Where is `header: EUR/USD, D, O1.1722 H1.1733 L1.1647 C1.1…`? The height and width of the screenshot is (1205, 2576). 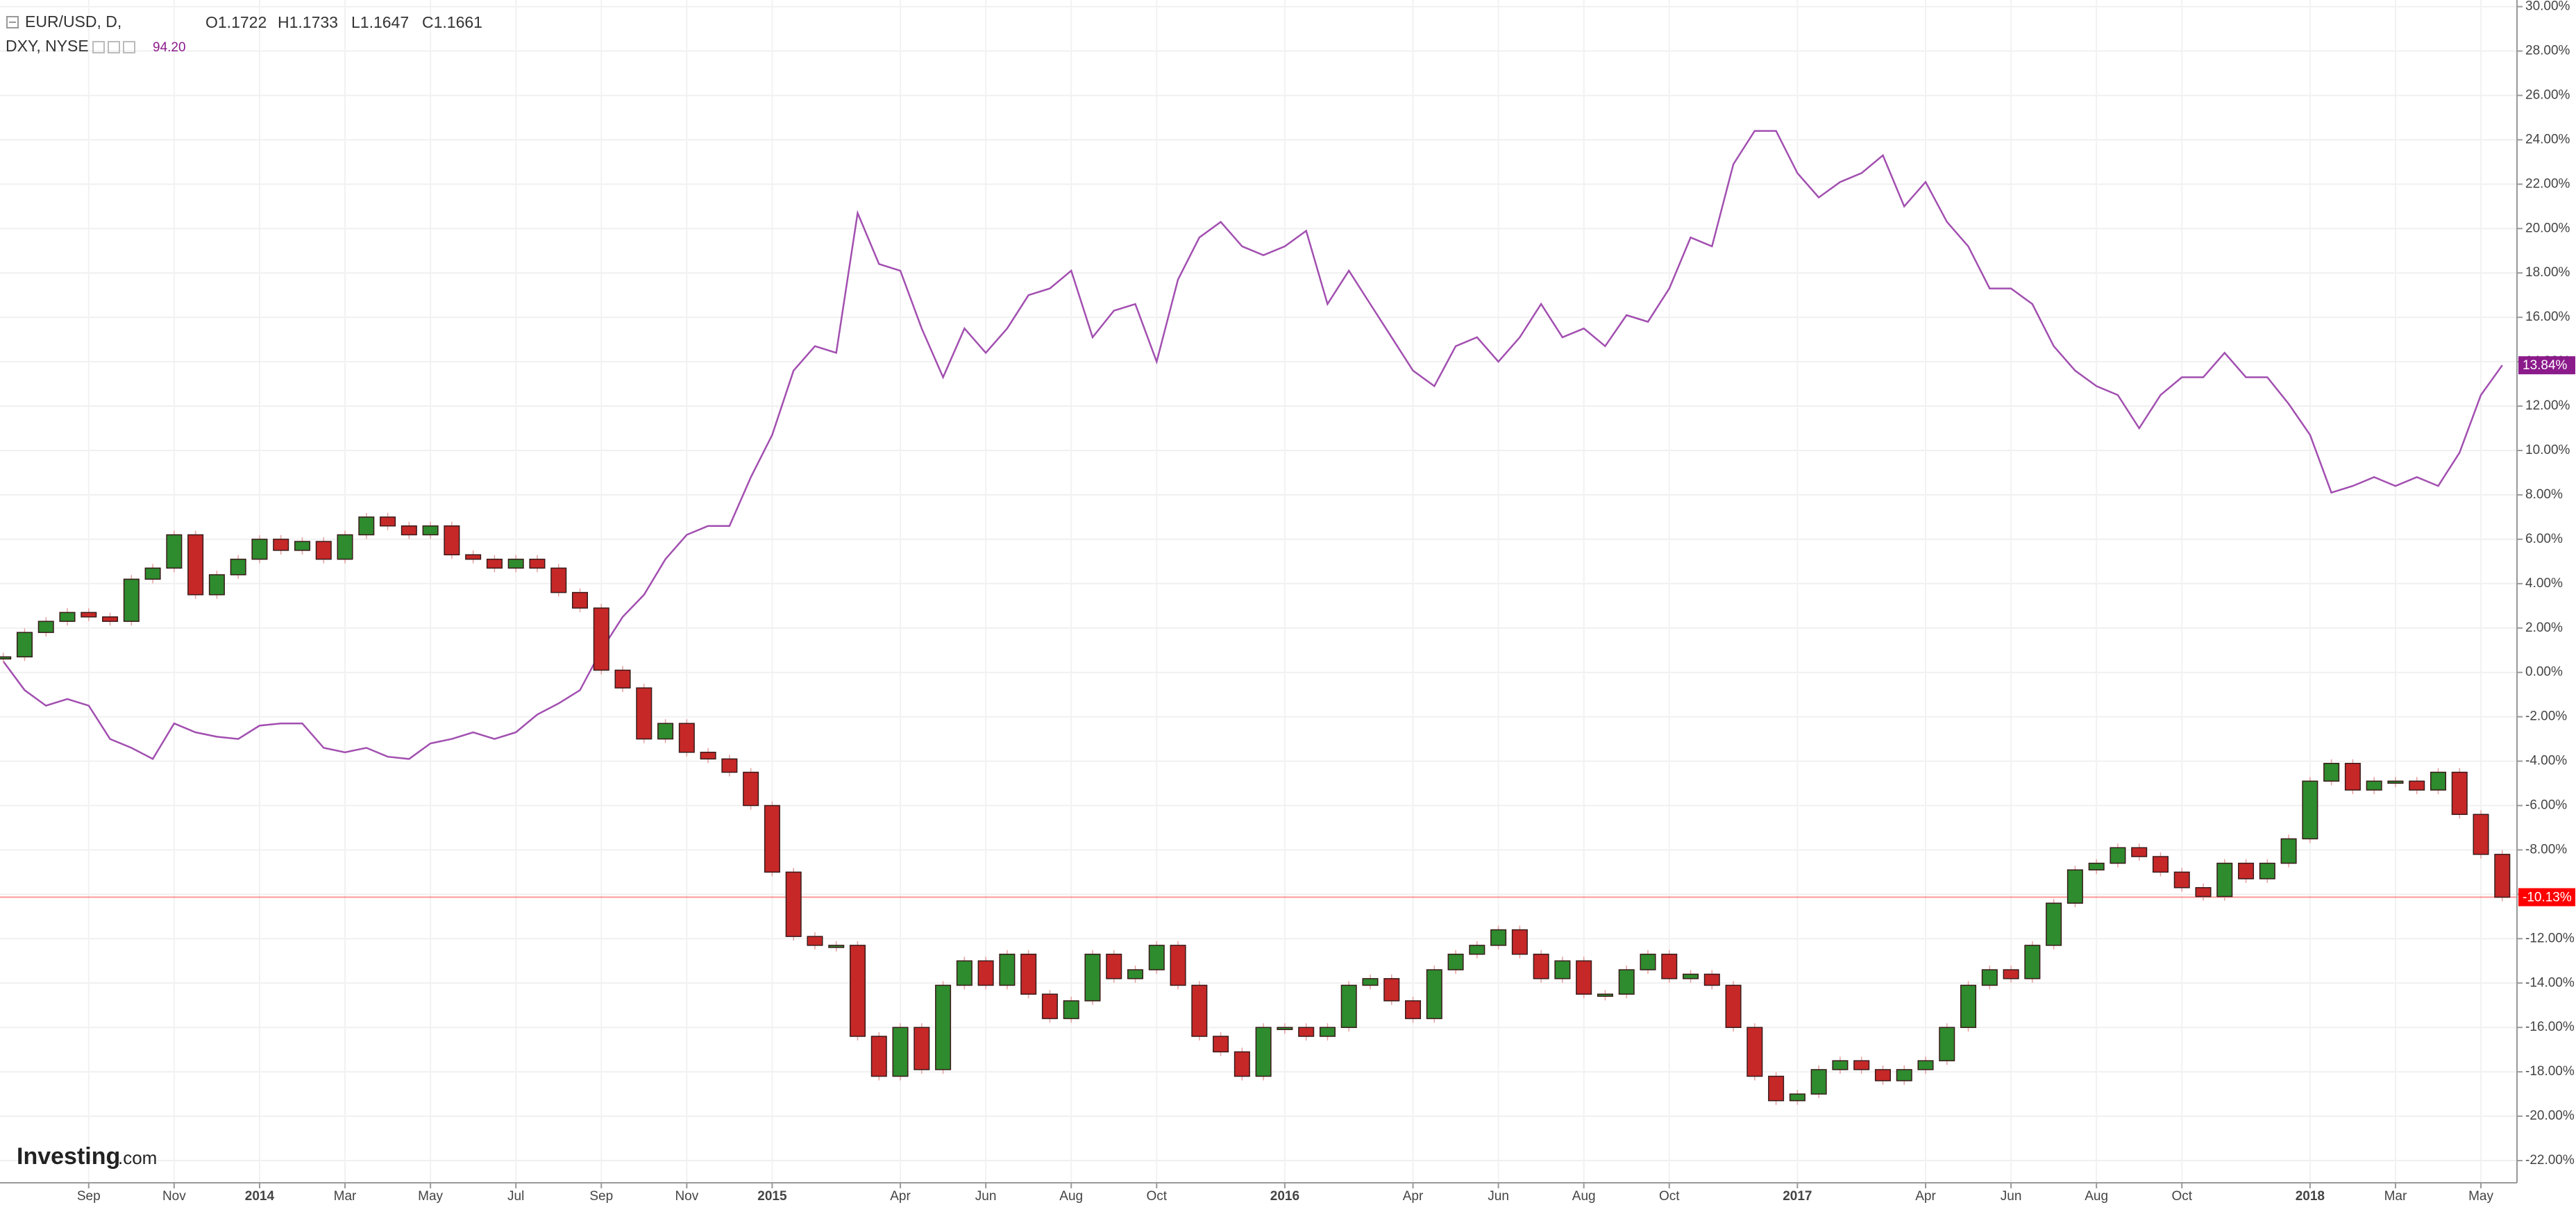 header: EUR/USD, D, O1.1722 H1.1733 L1.1647 C1.1… is located at coordinates (244, 33).